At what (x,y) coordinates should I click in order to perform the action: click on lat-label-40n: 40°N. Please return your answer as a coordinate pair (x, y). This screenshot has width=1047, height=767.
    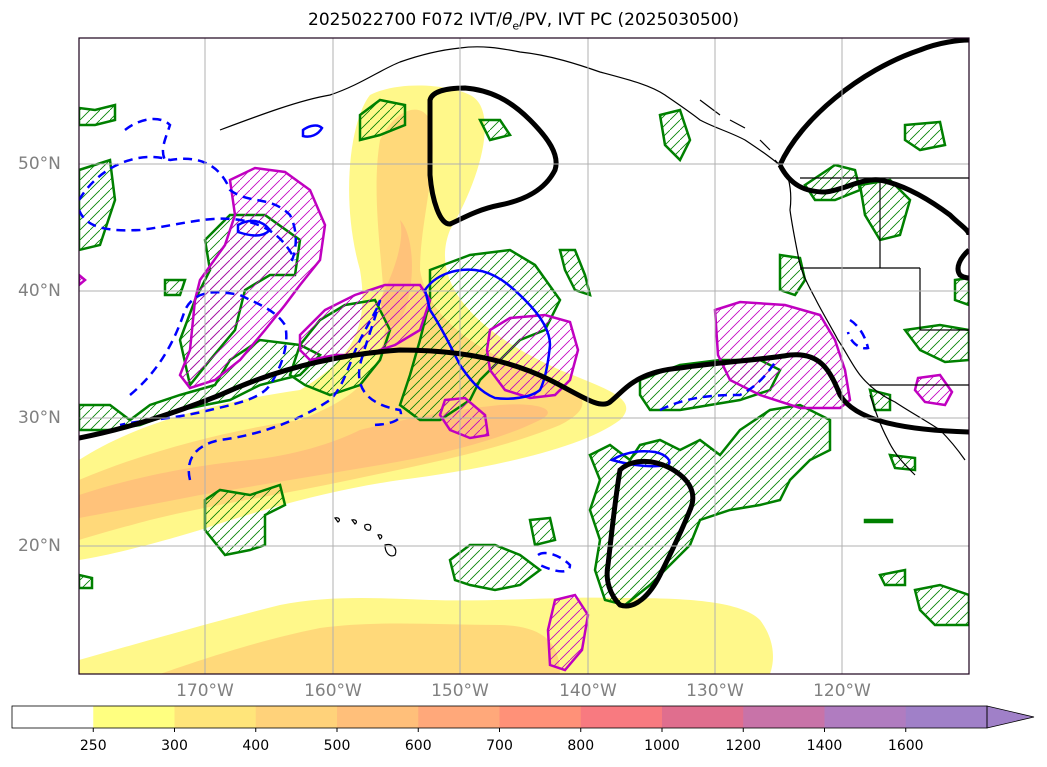
    Looking at the image, I should click on (39, 291).